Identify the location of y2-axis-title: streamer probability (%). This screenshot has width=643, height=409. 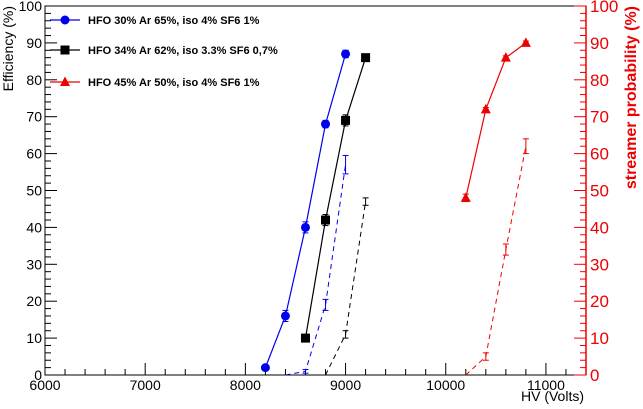
(631, 97).